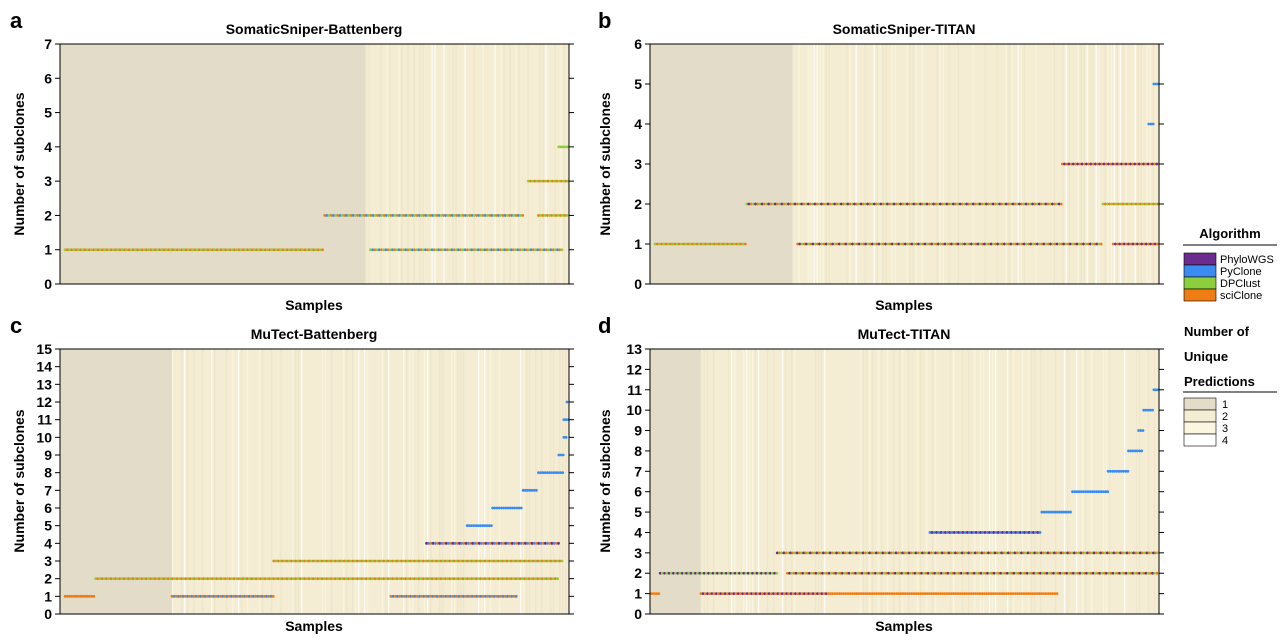  What do you see at coordinates (44, 402) in the screenshot?
I see `y-tick-label: 12` at bounding box center [44, 402].